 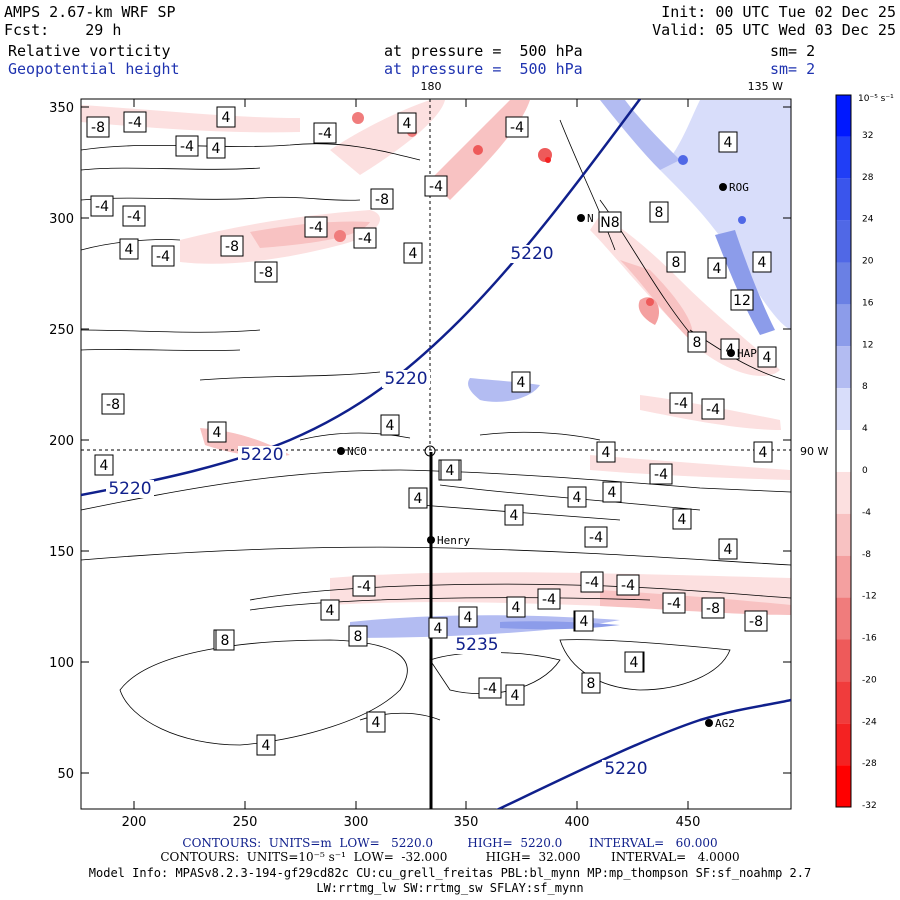 I want to click on init-time: Init: 00 UTC Tue 02 Dec 25, so click(x=778, y=12).